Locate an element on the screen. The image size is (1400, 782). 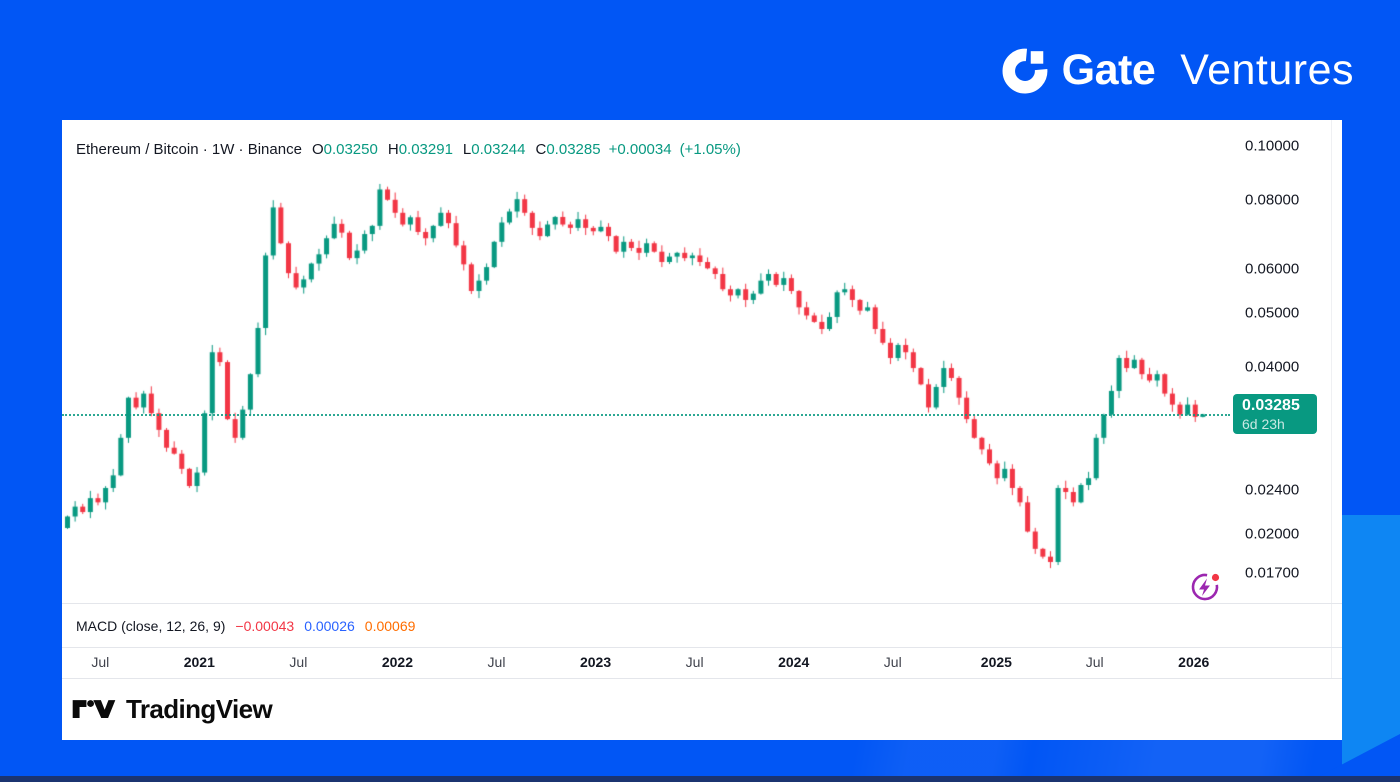
time-tick: 2023 is located at coordinates (595, 662).